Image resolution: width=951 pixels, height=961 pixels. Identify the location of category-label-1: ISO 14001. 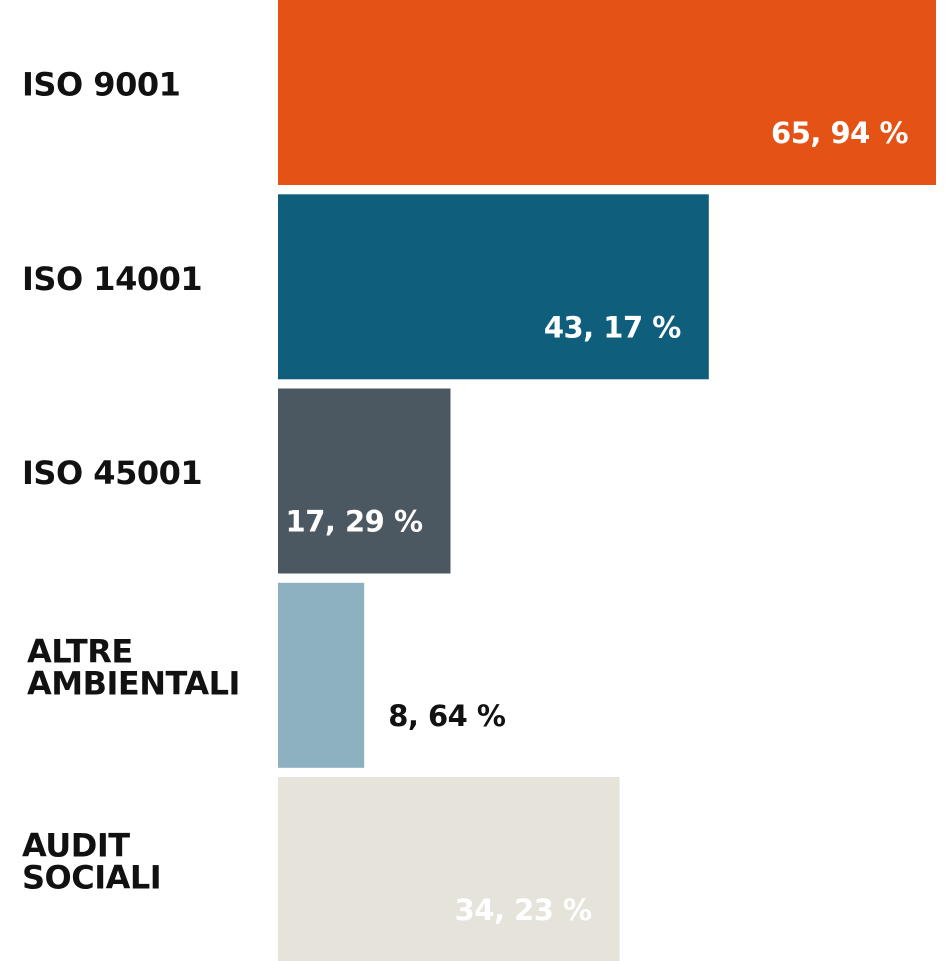
(112, 279).